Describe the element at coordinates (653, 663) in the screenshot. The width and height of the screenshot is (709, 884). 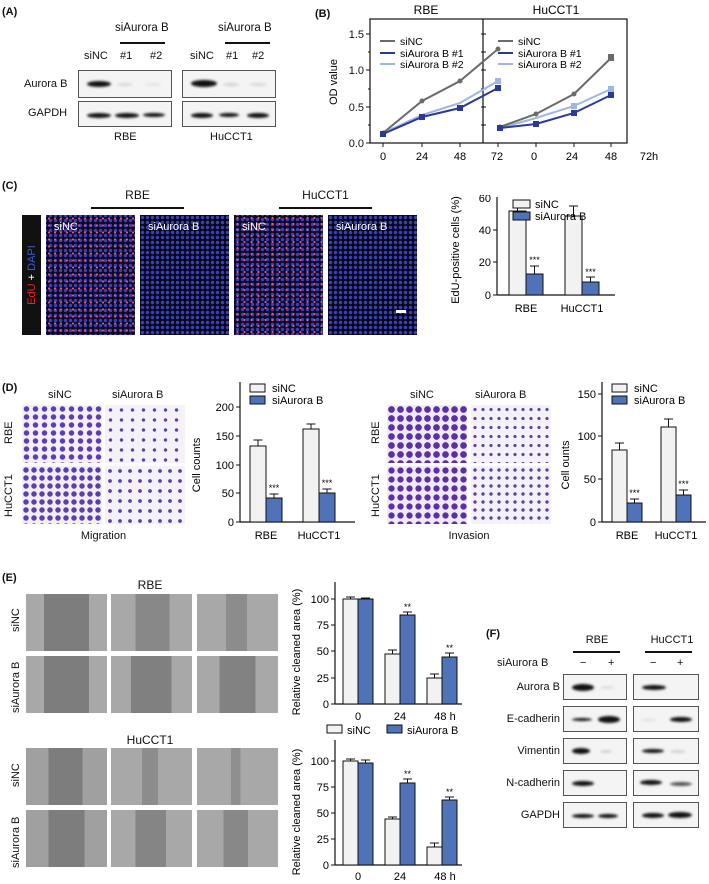
I see `sign-minus: −` at that location.